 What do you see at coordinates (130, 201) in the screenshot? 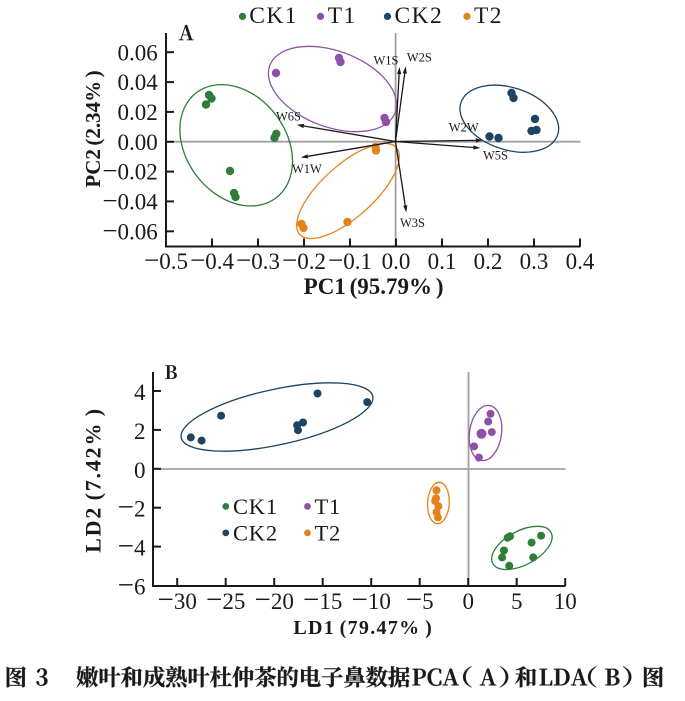
I see `svg-text: −0.04` at bounding box center [130, 201].